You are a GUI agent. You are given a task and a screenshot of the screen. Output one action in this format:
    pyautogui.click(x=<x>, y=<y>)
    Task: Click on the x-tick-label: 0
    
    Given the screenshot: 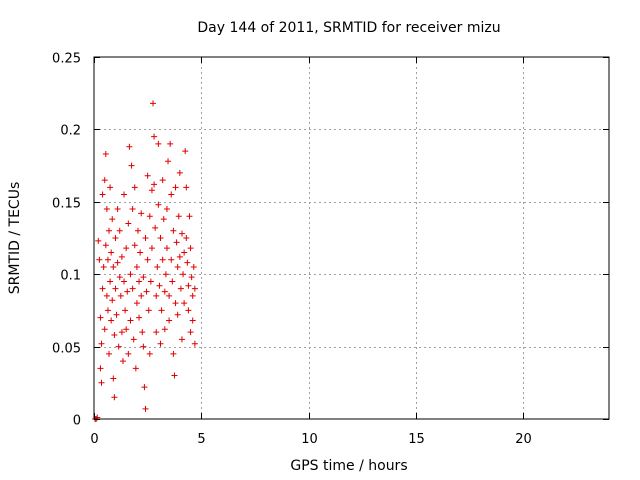 What is the action you would take?
    pyautogui.click(x=94, y=439)
    